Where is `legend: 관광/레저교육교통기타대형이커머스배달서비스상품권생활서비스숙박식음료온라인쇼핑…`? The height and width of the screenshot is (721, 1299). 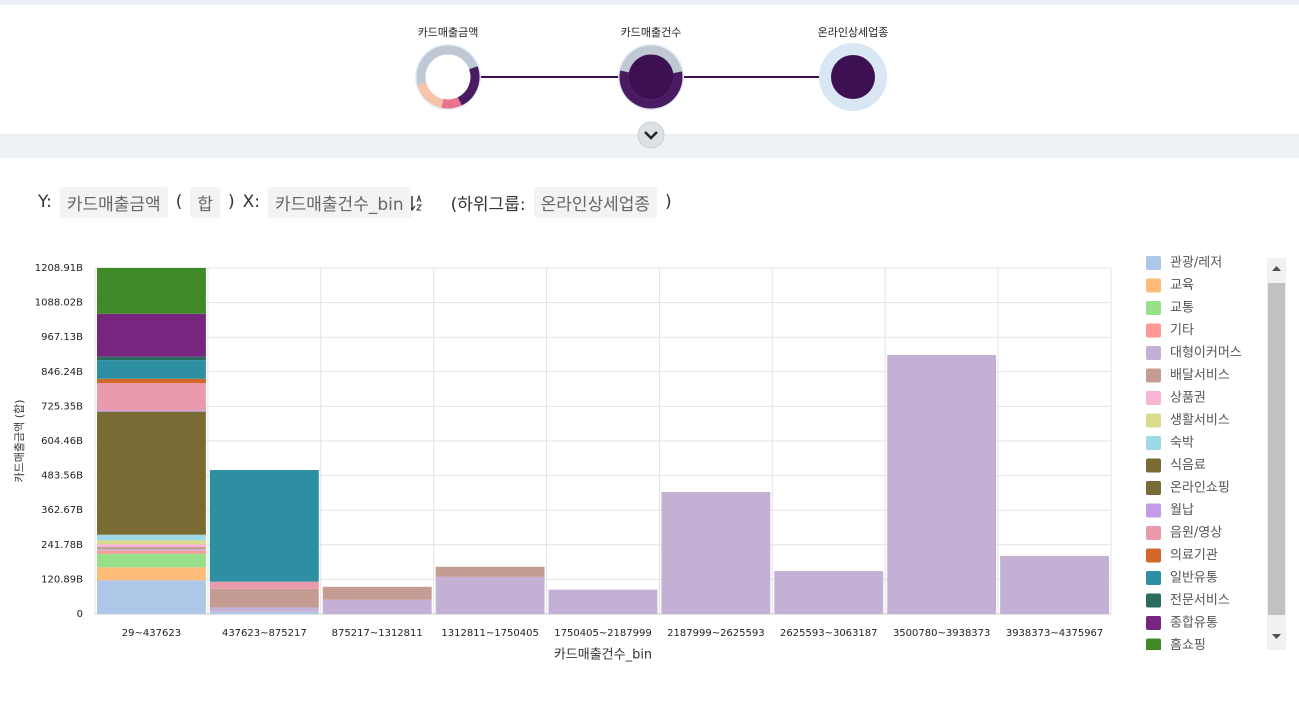
legend: 관광/레저교육교통기타대형이커머스배달서비스상품권생활서비스숙박식음료온라인쇼핑… is located at coordinates (1194, 454).